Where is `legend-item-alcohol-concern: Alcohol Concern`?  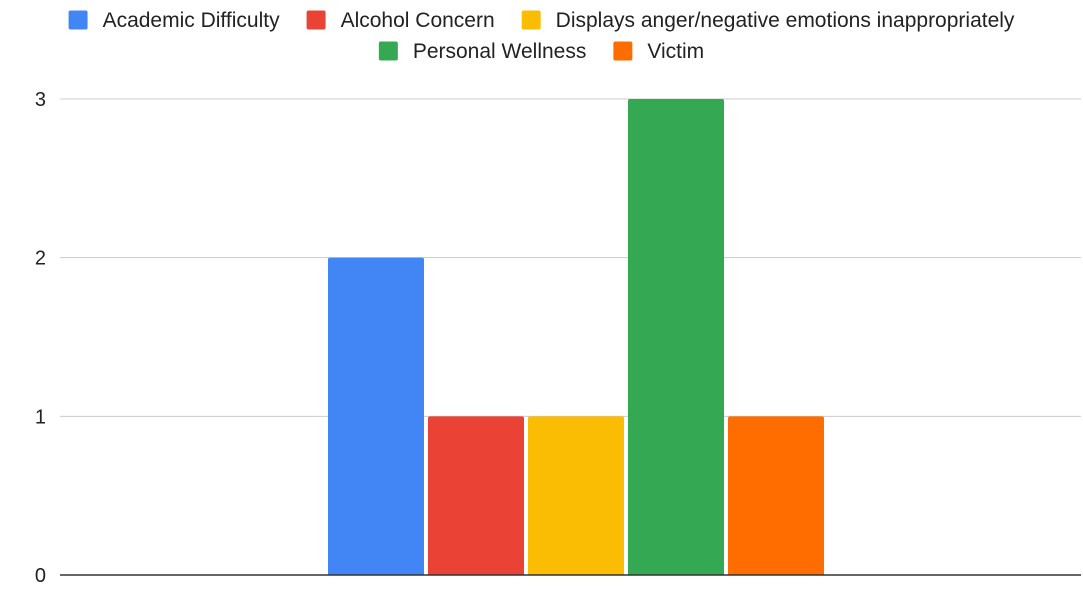
legend-item-alcohol-concern: Alcohol Concern is located at coordinates (400, 20).